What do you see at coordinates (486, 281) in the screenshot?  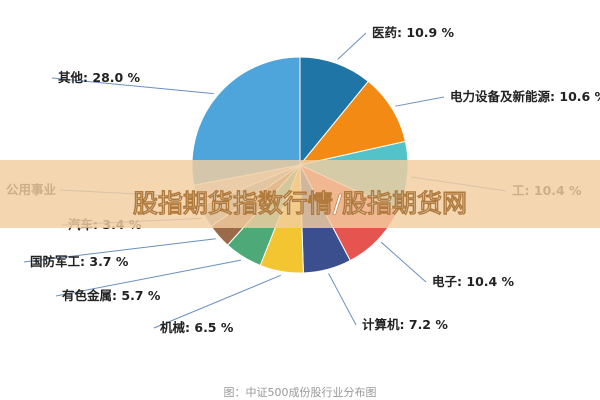 I see `slice-value: : 10.4 %` at bounding box center [486, 281].